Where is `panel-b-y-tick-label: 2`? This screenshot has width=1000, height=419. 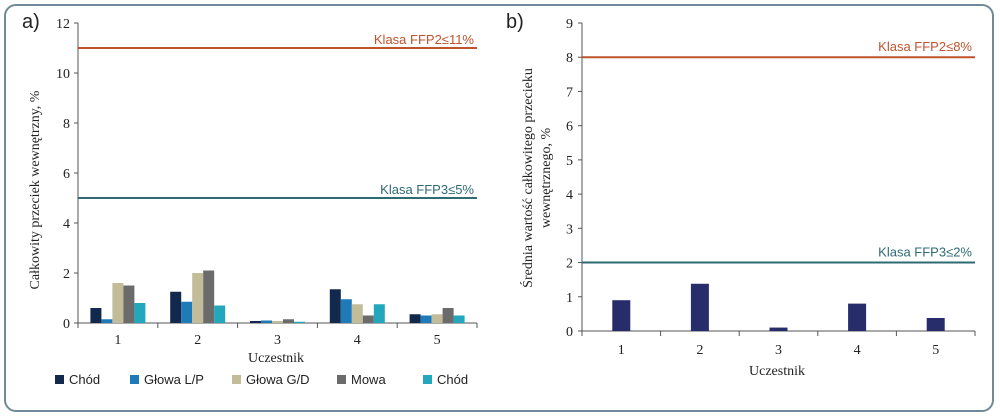 panel-b-y-tick-label: 2 is located at coordinates (569, 264).